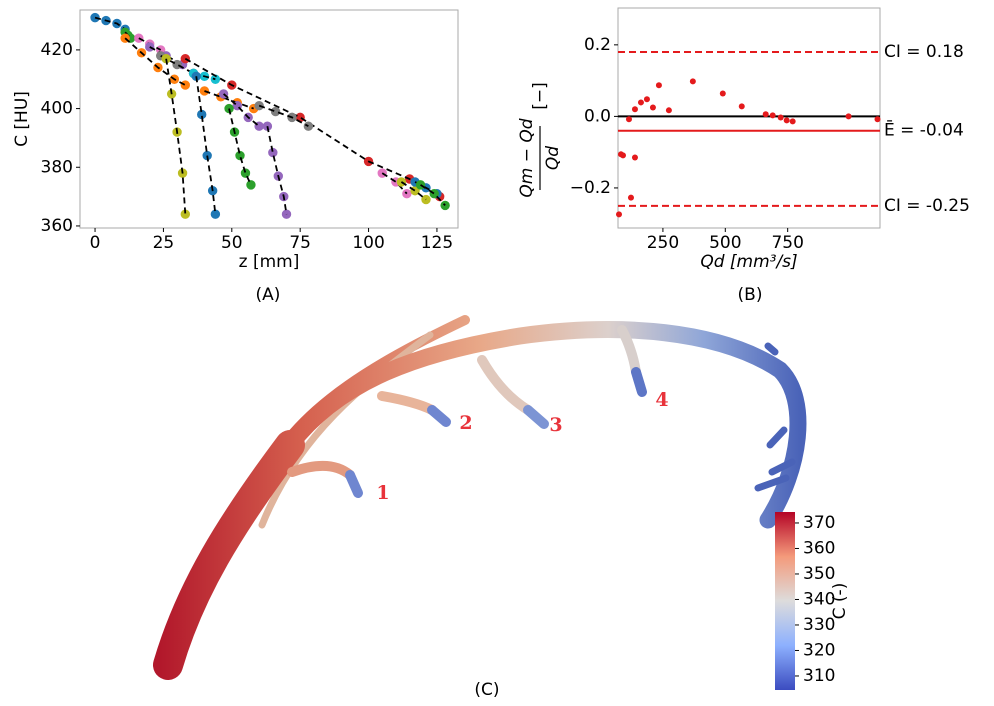 The image size is (994, 706). What do you see at coordinates (787, 243) in the screenshot?
I see `x-tick-label: 750` at bounding box center [787, 243].